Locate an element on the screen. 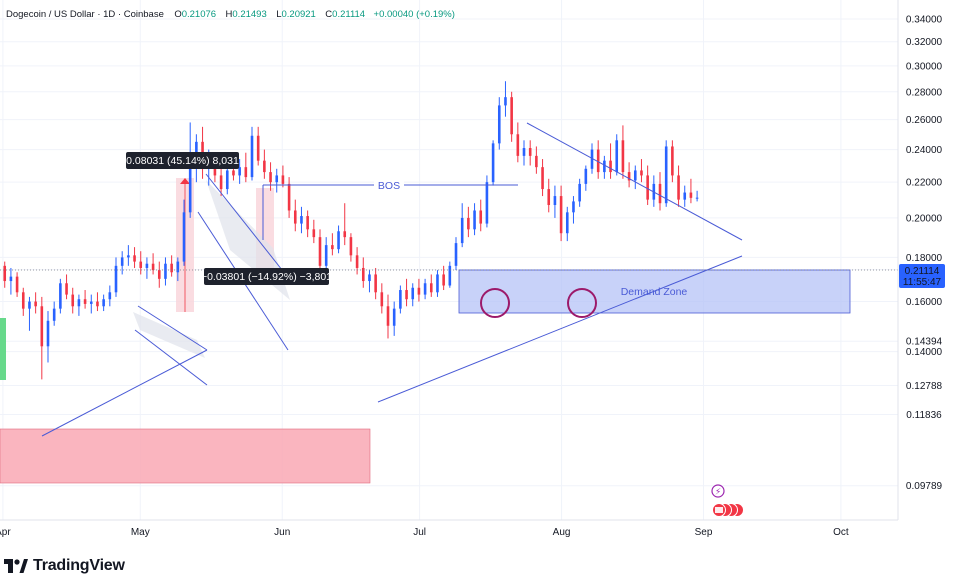  green-left-marker is located at coordinates (3, 349).